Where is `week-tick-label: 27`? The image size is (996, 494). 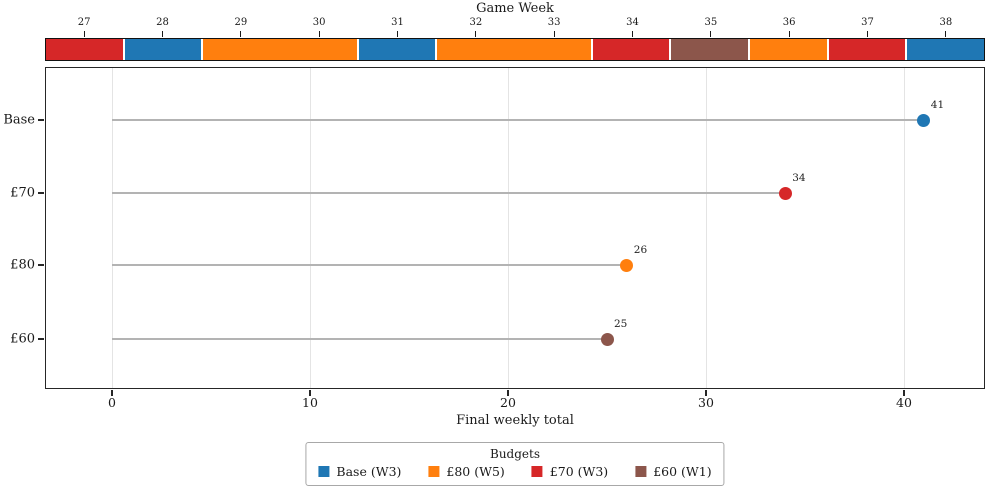
week-tick-label: 27 is located at coordinates (84, 22).